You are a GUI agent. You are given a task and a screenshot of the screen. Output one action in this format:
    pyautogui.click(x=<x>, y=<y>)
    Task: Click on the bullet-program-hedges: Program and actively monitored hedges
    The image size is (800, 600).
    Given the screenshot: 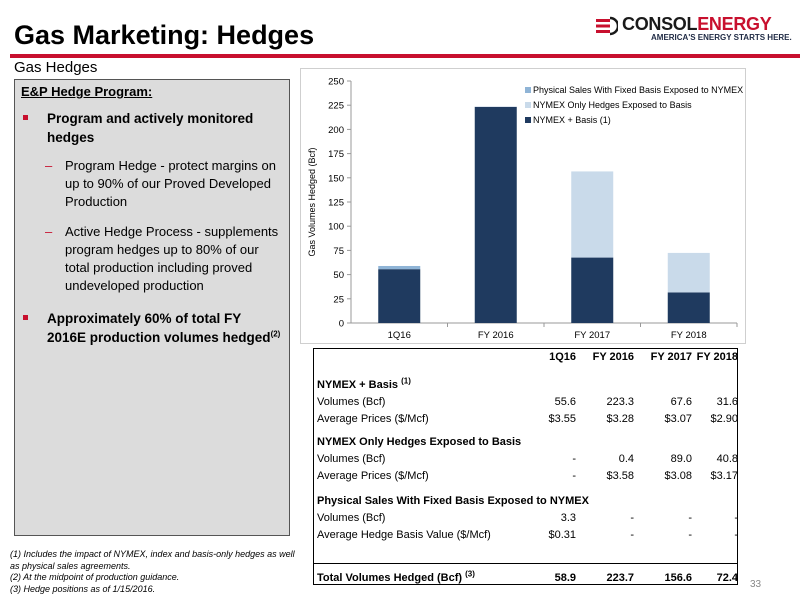 What is the action you would take?
    pyautogui.click(x=152, y=128)
    